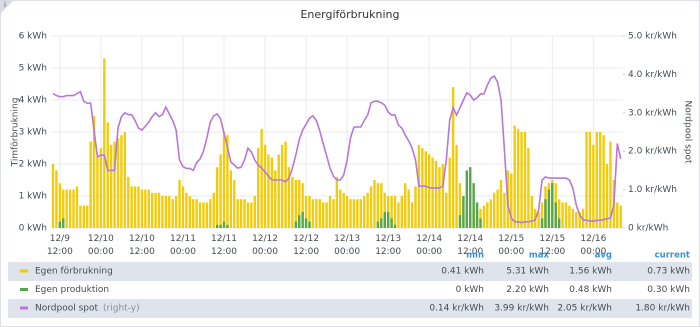 Image resolution: width=700 pixels, height=327 pixels. Describe the element at coordinates (347, 245) in the screenshot. I see `x-tick-label: 12/13 00:00` at that location.